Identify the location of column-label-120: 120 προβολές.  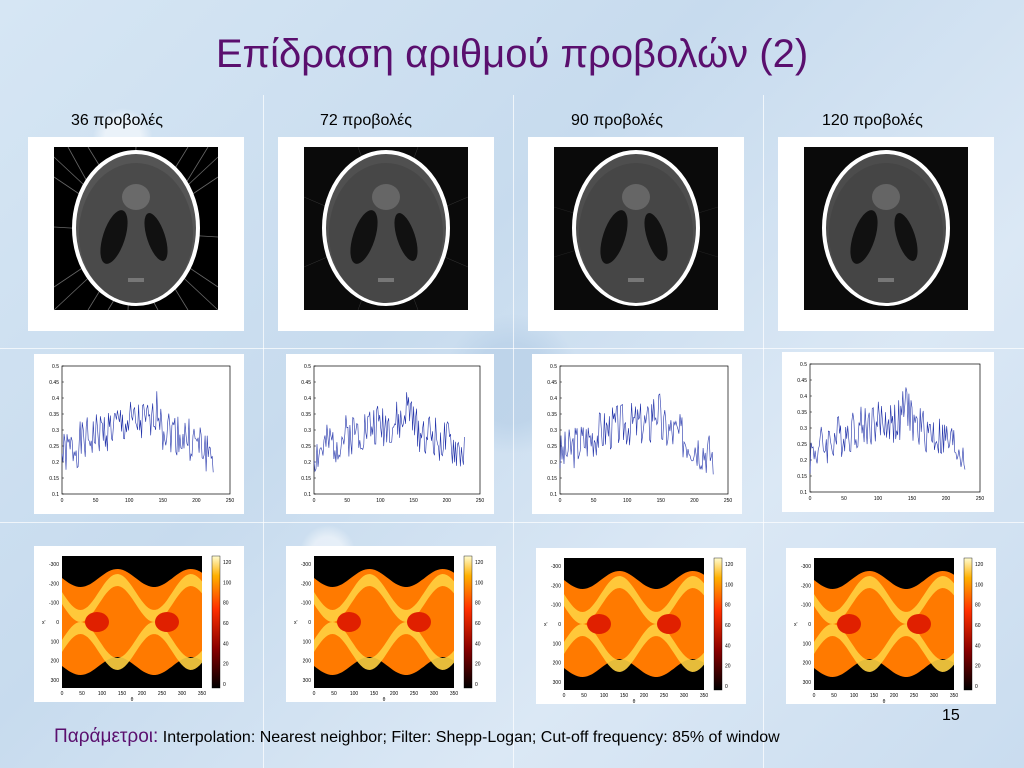
(872, 120).